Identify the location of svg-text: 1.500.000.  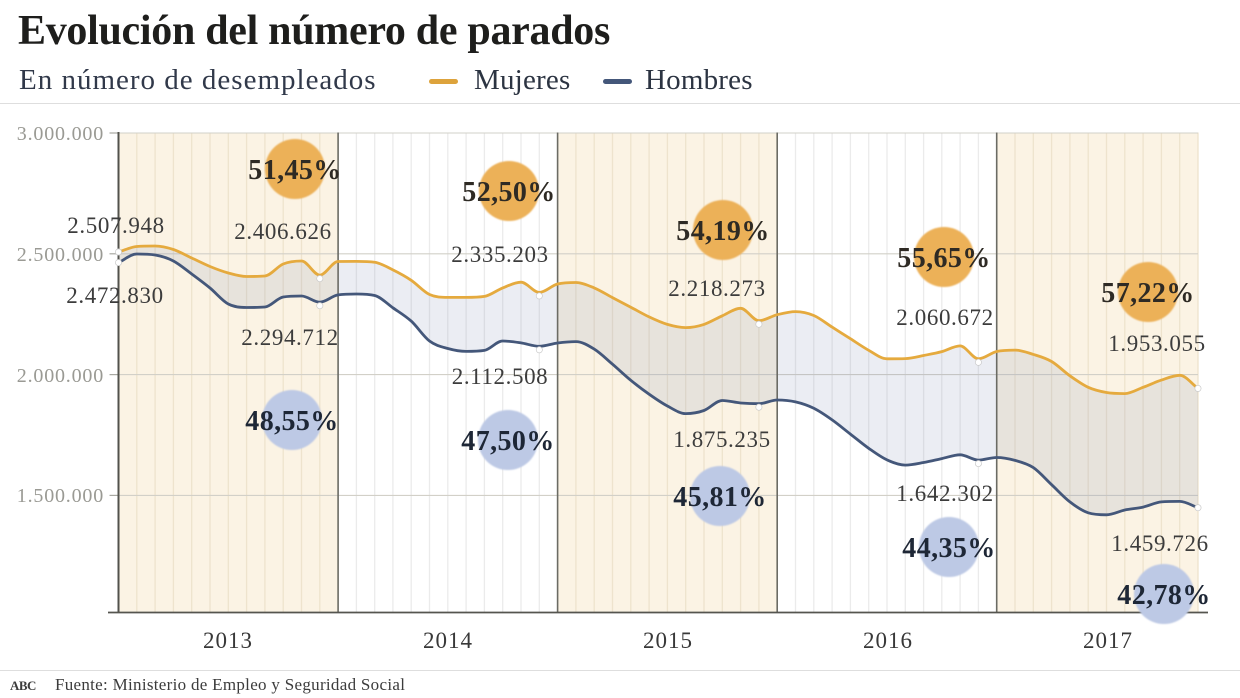
(60, 496).